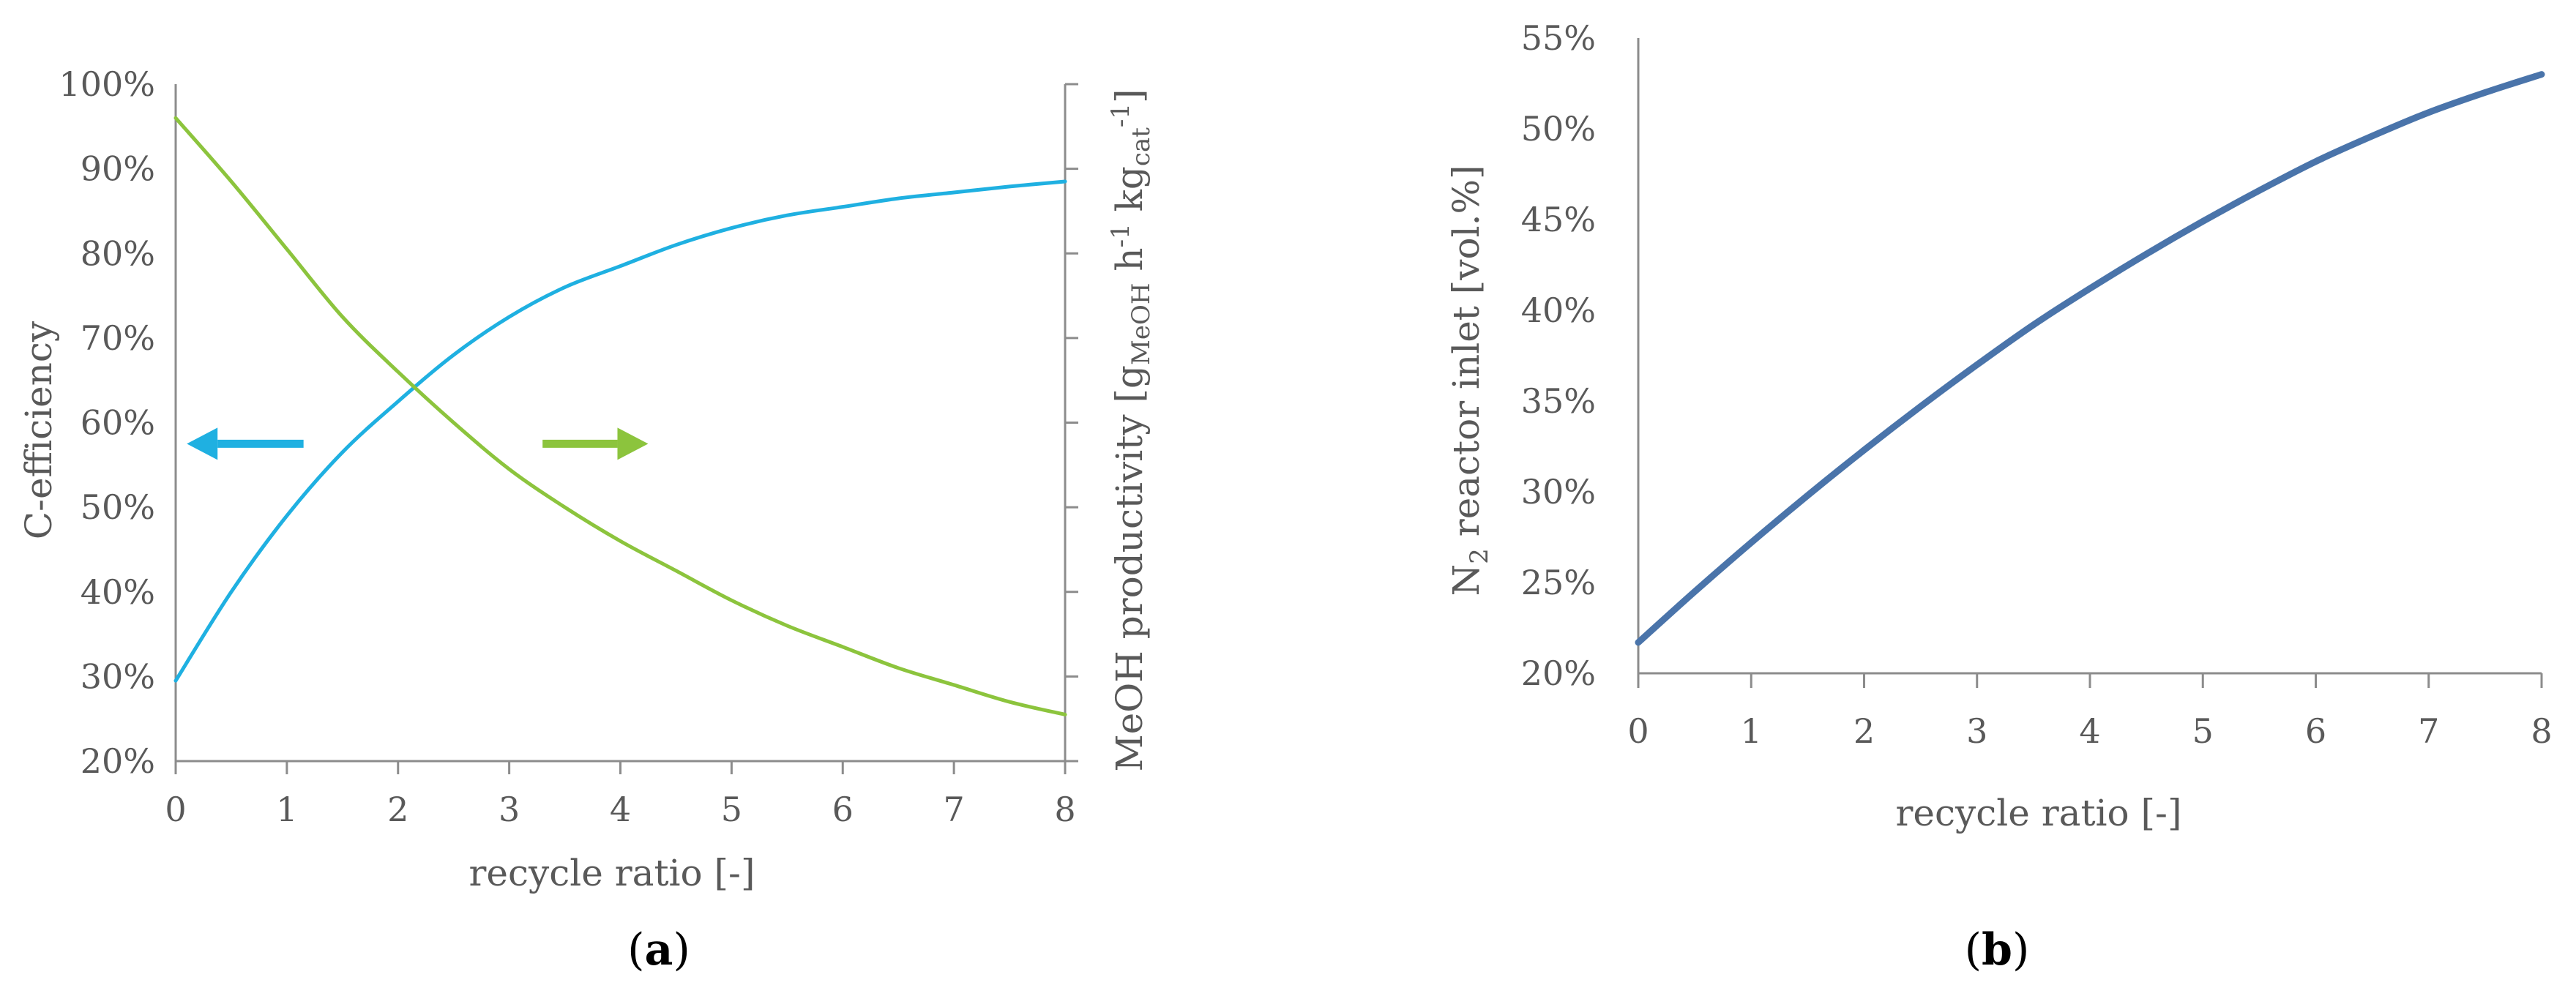  I want to click on chart-a-x-label: recycle ratio [-], so click(612, 873).